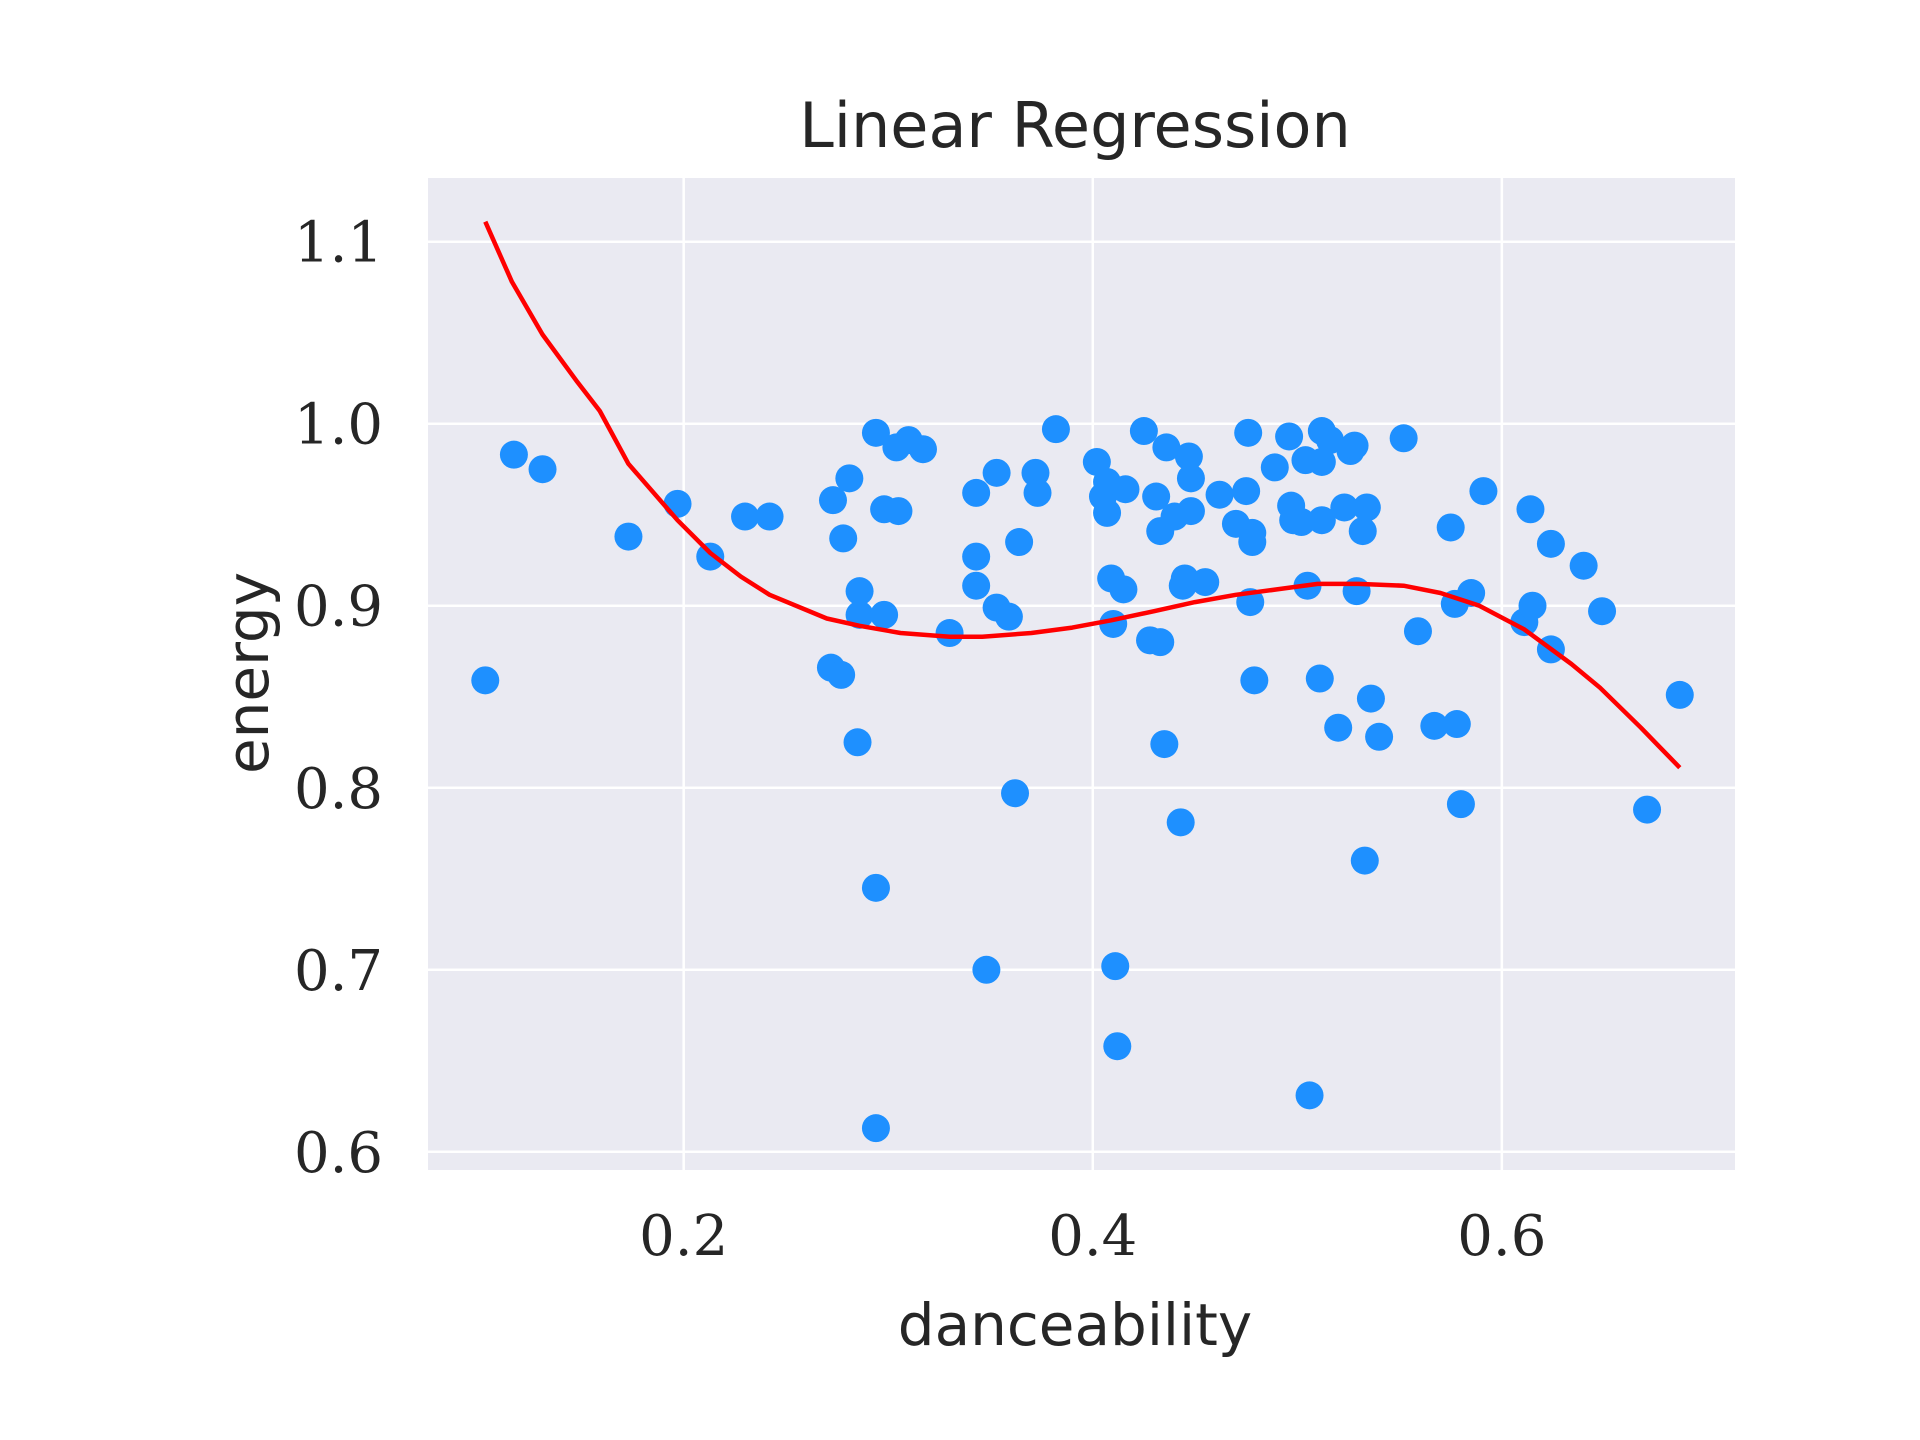 The image size is (1920, 1440). What do you see at coordinates (1501, 1236) in the screenshot?
I see `x-tick-label: 0.6` at bounding box center [1501, 1236].